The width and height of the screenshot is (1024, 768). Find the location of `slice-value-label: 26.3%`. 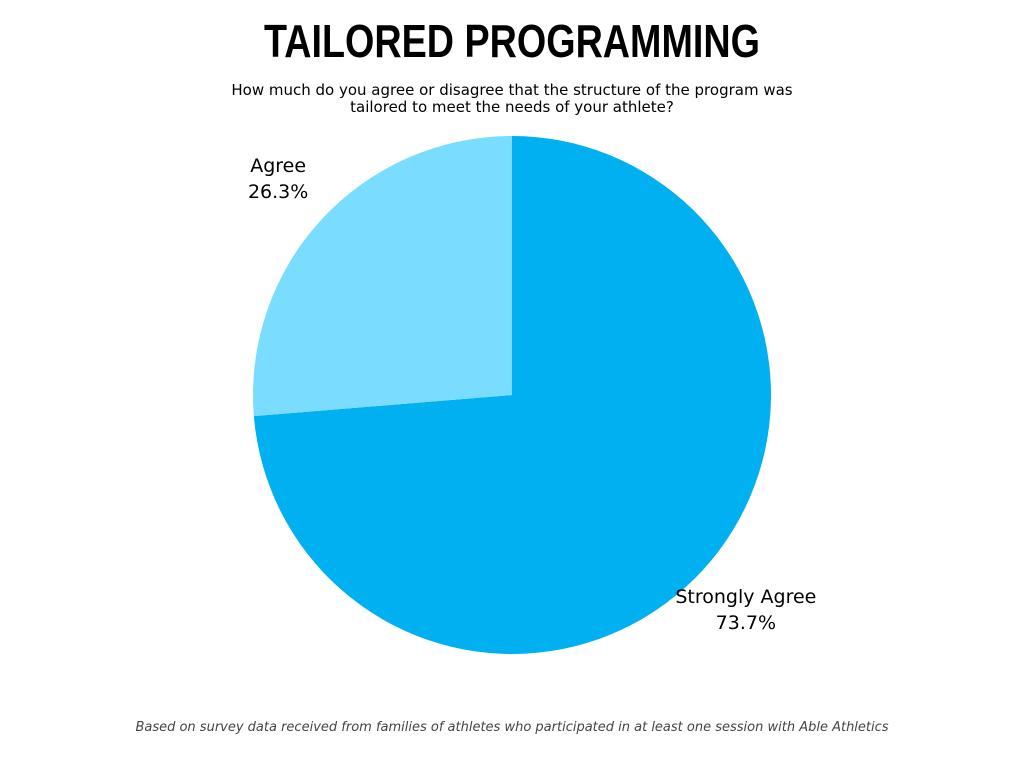

slice-value-label: 26.3% is located at coordinates (278, 192).